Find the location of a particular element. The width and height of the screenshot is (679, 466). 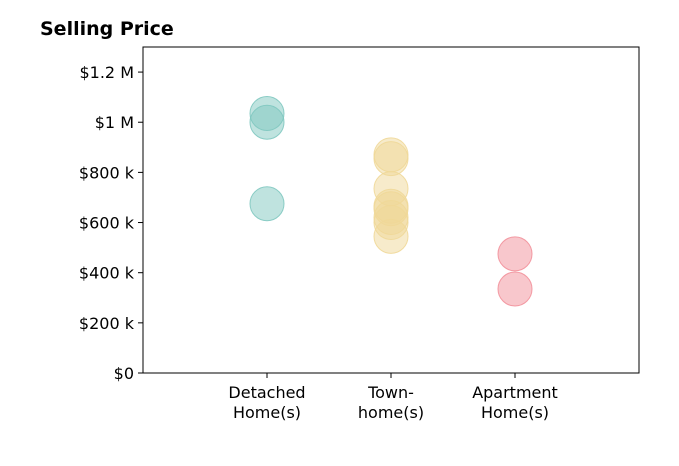

x-tick-label: Detached Home(s) is located at coordinates (266, 402).